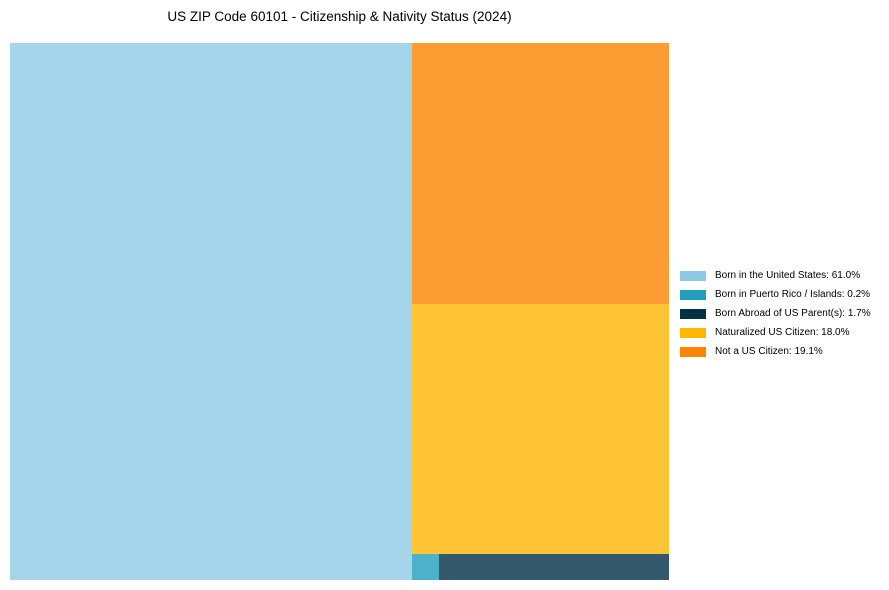 The height and width of the screenshot is (590, 889). Describe the element at coordinates (788, 275) in the screenshot. I see `legend-label: Born in the United States: 61.0%` at that location.